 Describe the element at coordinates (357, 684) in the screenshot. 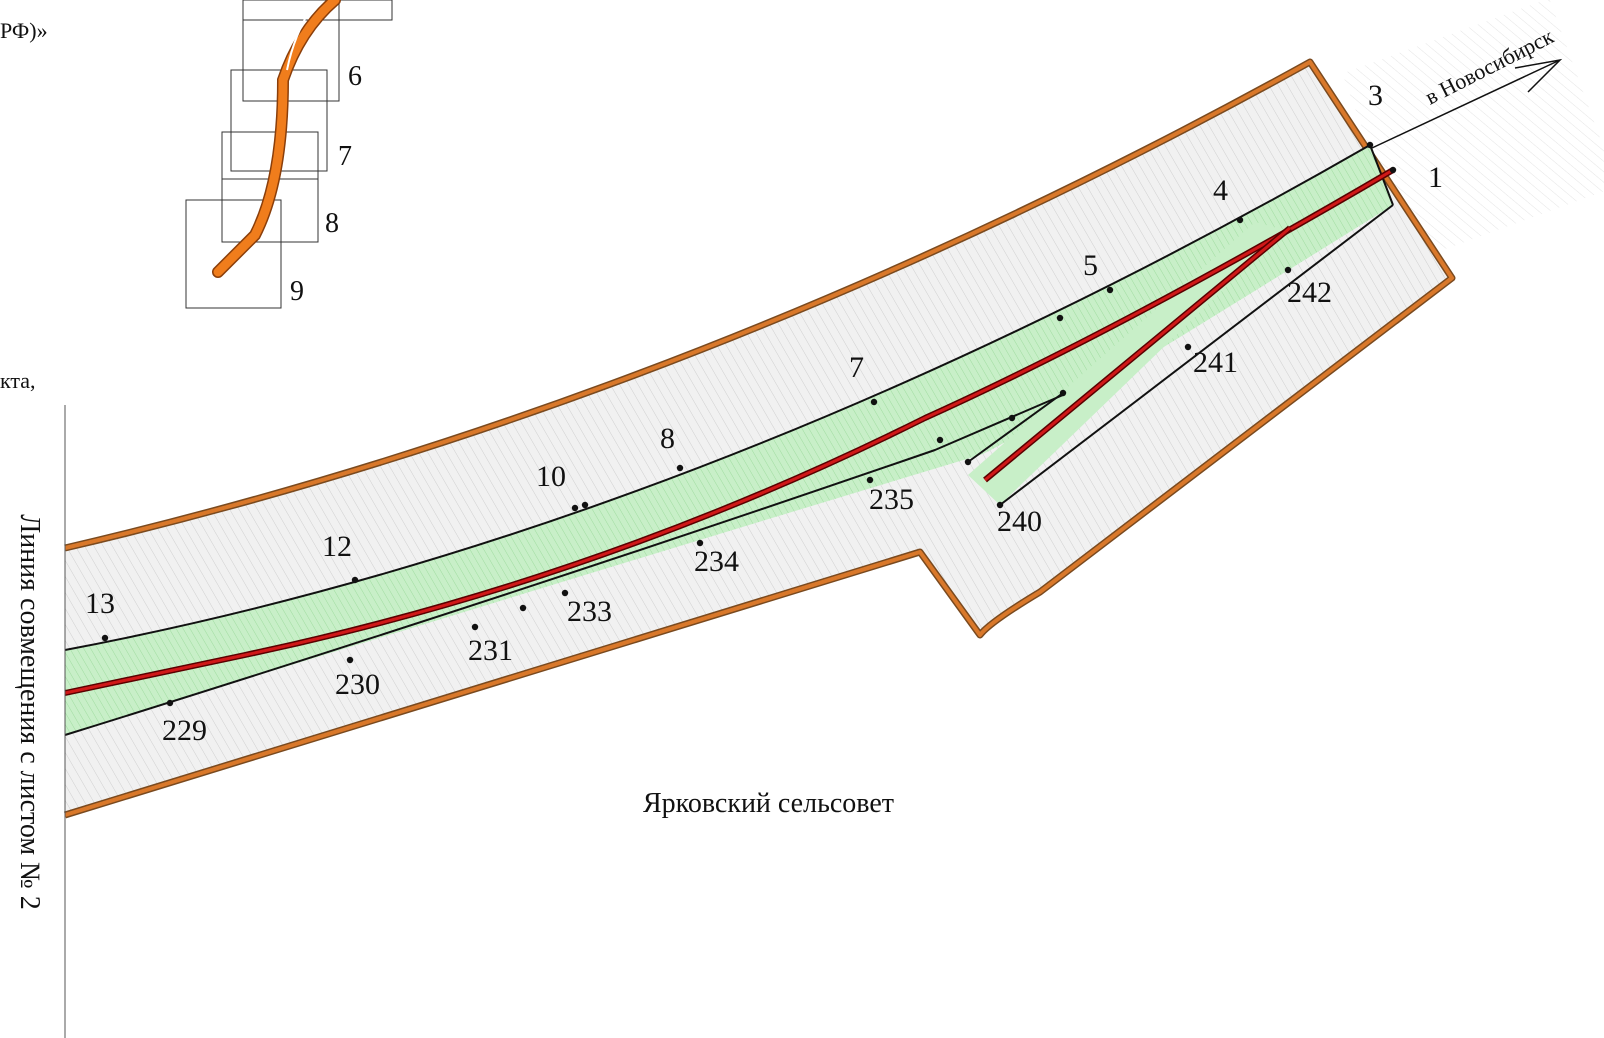

I see `point-label-230: 230` at that location.